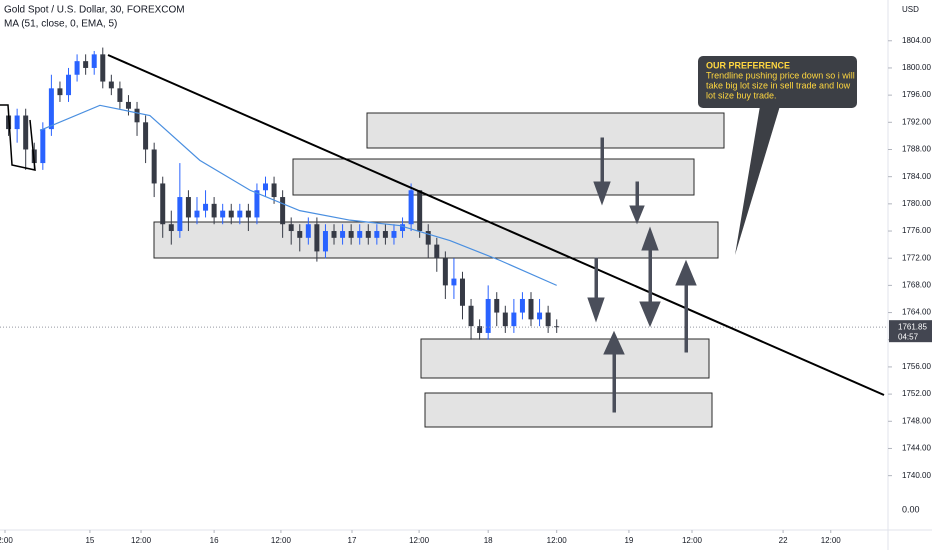 This screenshot has width=932, height=550. I want to click on countdown-label: 04:57, so click(908, 336).